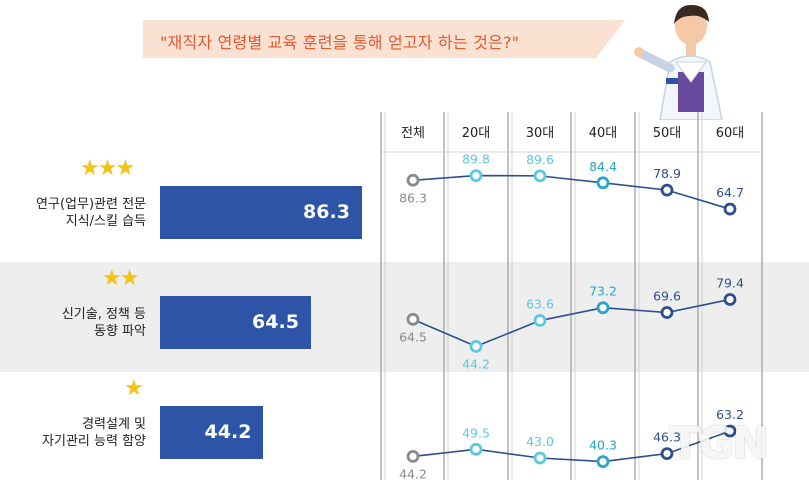 The width and height of the screenshot is (809, 480). Describe the element at coordinates (730, 282) in the screenshot. I see `data-value-label: 79.4` at that location.